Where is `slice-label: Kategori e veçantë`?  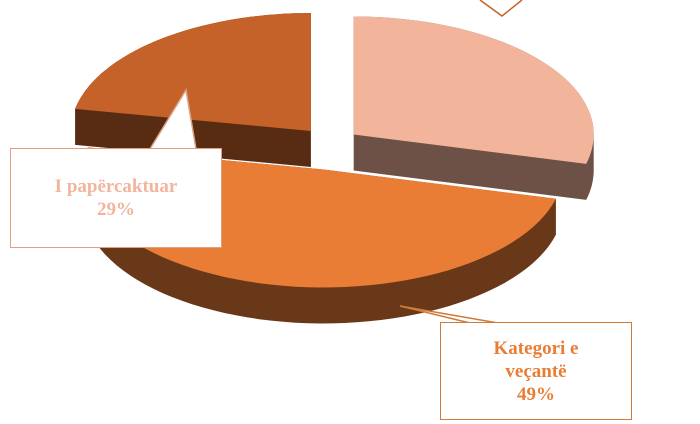
slice-label: Kategori e veçantë is located at coordinates (536, 359).